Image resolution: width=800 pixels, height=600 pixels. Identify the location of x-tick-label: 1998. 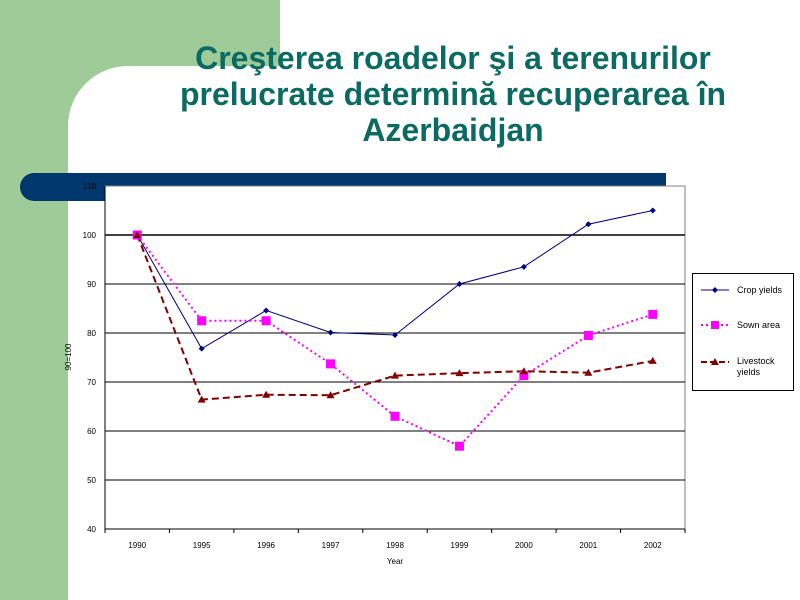
(395, 545).